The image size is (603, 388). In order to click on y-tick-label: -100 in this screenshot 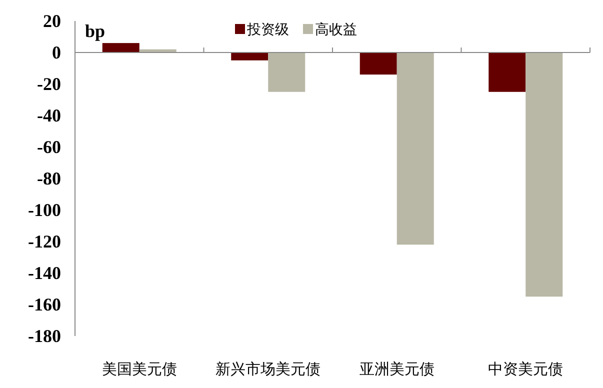, I will do `click(44, 210)`.